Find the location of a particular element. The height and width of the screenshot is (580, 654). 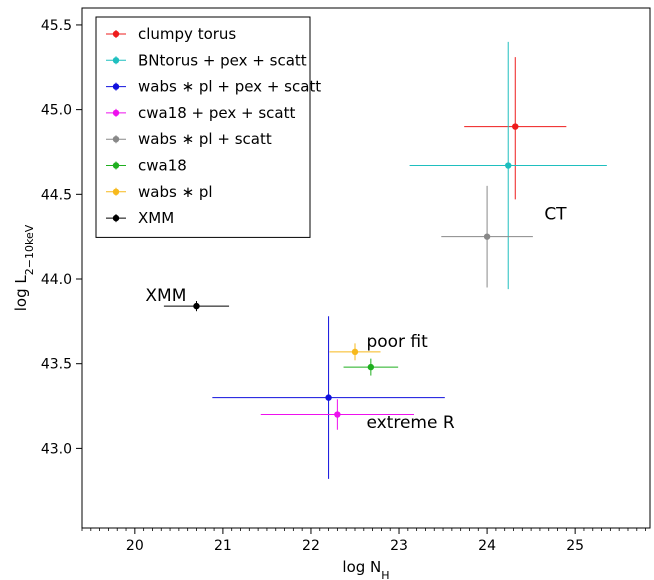

y-tick-label: 44.5 is located at coordinates (56, 195).